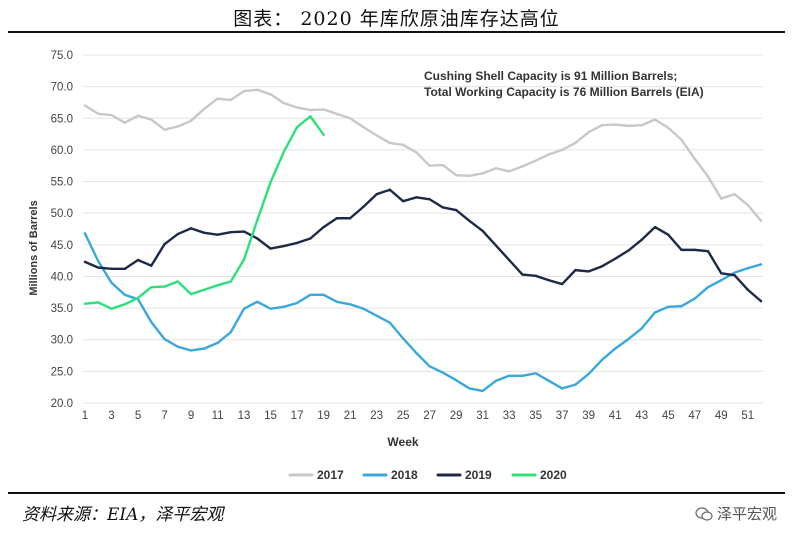 This screenshot has width=793, height=535. Describe the element at coordinates (62, 88) in the screenshot. I see `y-tick-label: 70.0` at that location.